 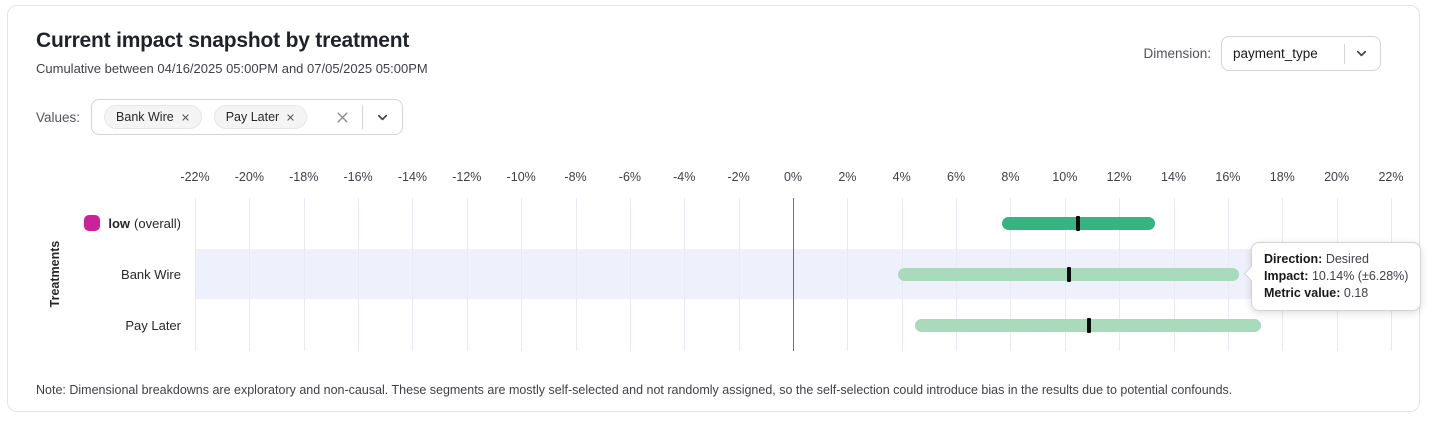 I want to click on axis-tick-label: 18%, so click(x=1282, y=177).